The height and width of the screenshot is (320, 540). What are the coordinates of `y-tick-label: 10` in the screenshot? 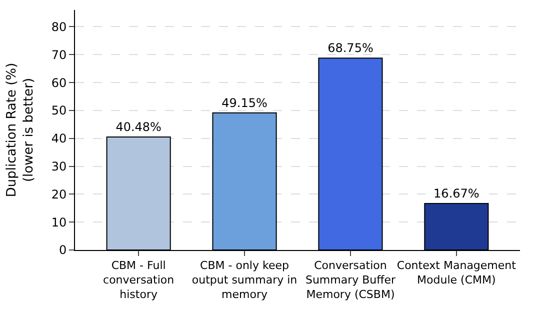 It's located at (59, 222).